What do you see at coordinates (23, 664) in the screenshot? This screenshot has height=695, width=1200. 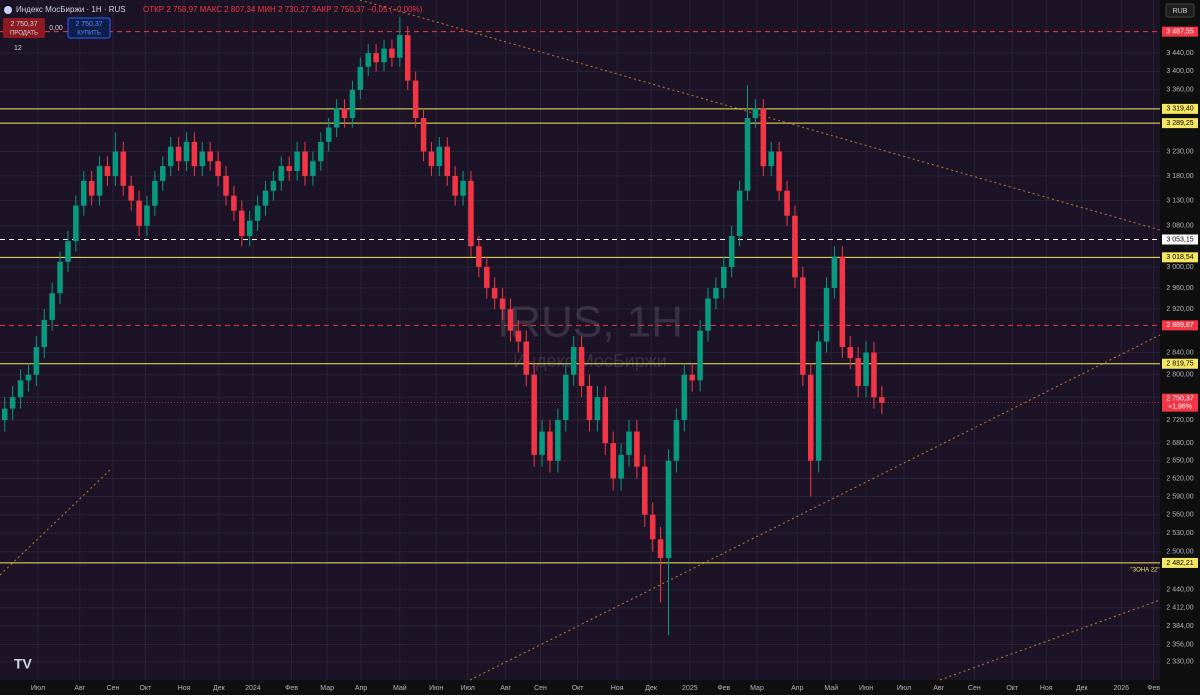 I see `logo: TV` at bounding box center [23, 664].